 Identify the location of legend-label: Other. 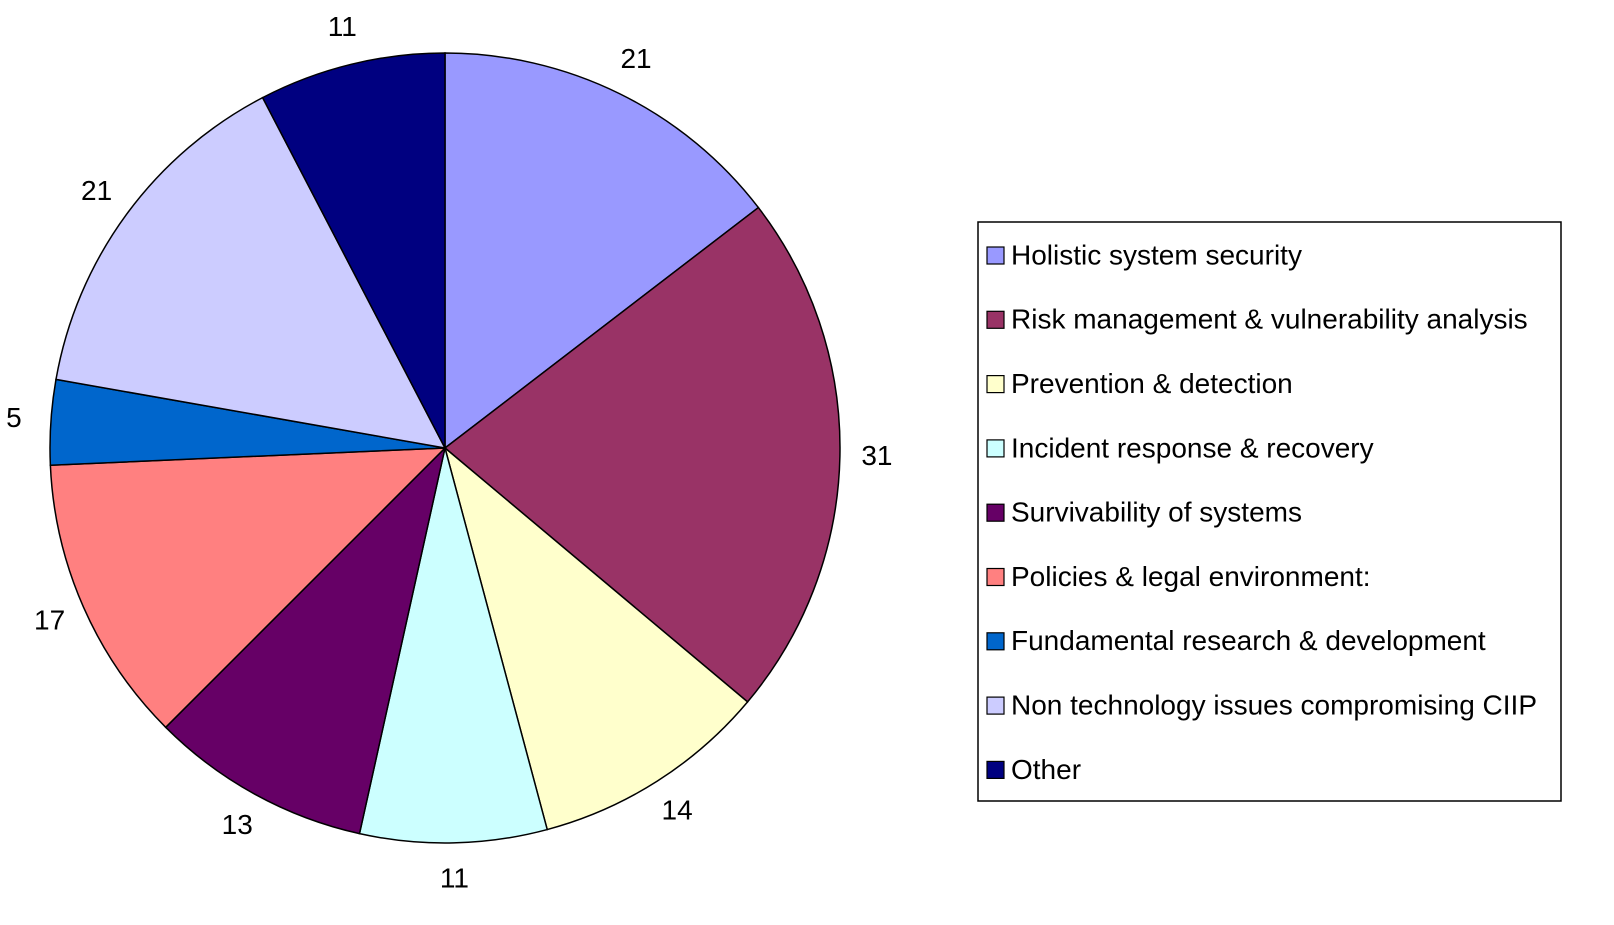
(1046, 769).